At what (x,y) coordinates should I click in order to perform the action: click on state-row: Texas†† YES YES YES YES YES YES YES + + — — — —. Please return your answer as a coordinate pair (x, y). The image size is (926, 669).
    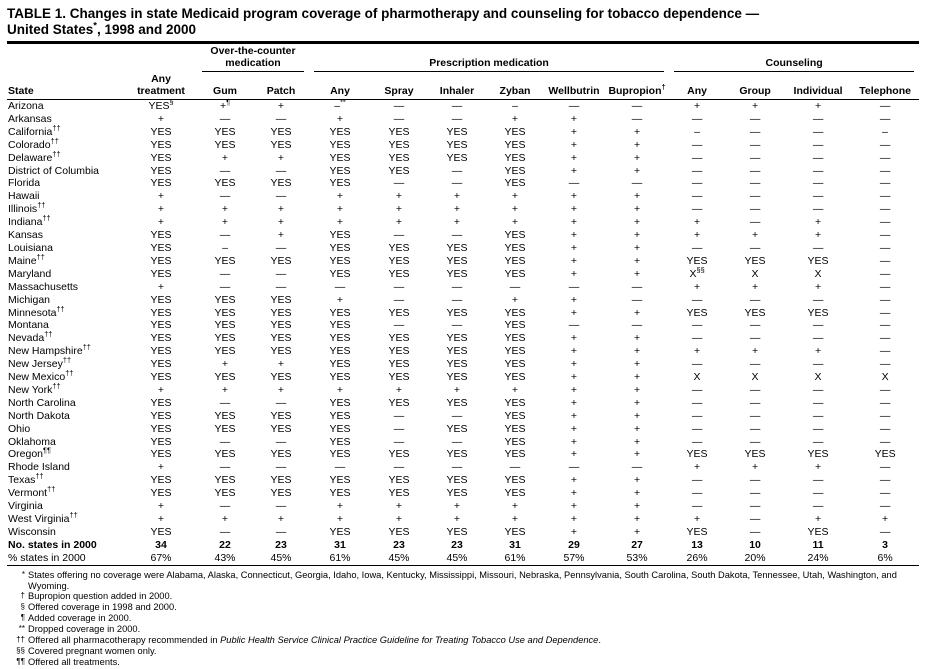
    Looking at the image, I should click on (463, 480).